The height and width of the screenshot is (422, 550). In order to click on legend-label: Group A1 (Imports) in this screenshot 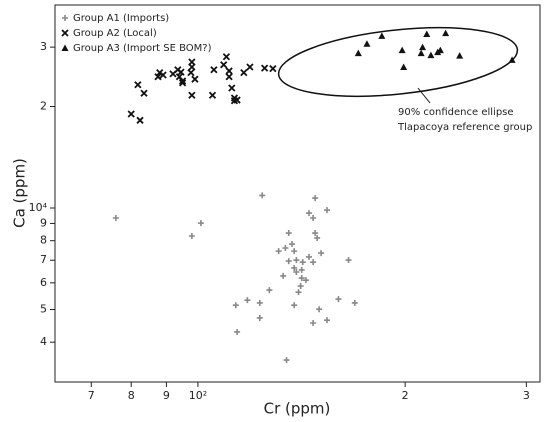, I will do `click(121, 18)`.